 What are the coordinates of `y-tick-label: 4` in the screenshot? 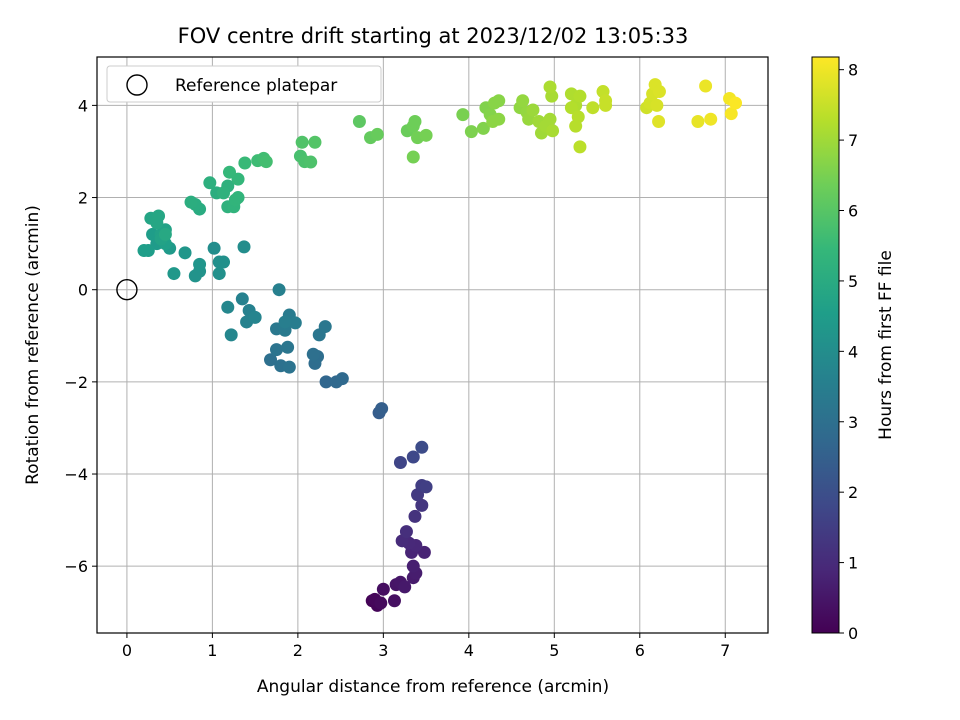 It's located at (83, 105).